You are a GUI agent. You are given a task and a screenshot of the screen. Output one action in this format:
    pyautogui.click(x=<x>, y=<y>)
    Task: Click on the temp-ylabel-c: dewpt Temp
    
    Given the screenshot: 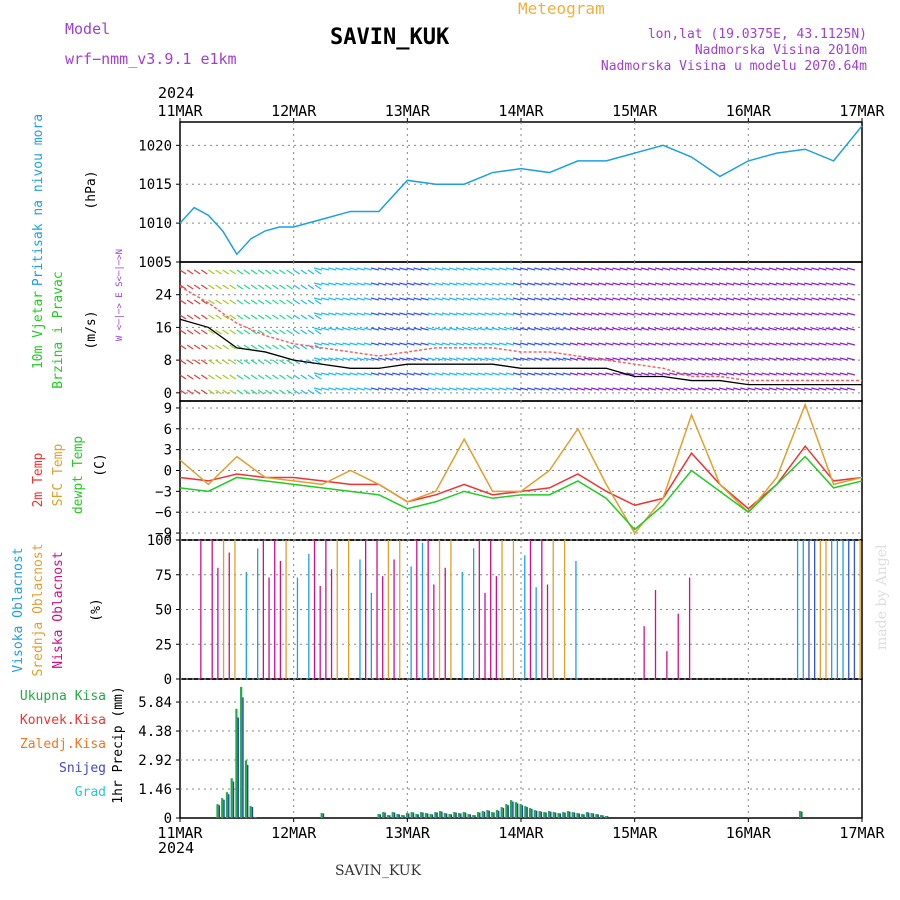 What is the action you would take?
    pyautogui.click(x=78, y=475)
    